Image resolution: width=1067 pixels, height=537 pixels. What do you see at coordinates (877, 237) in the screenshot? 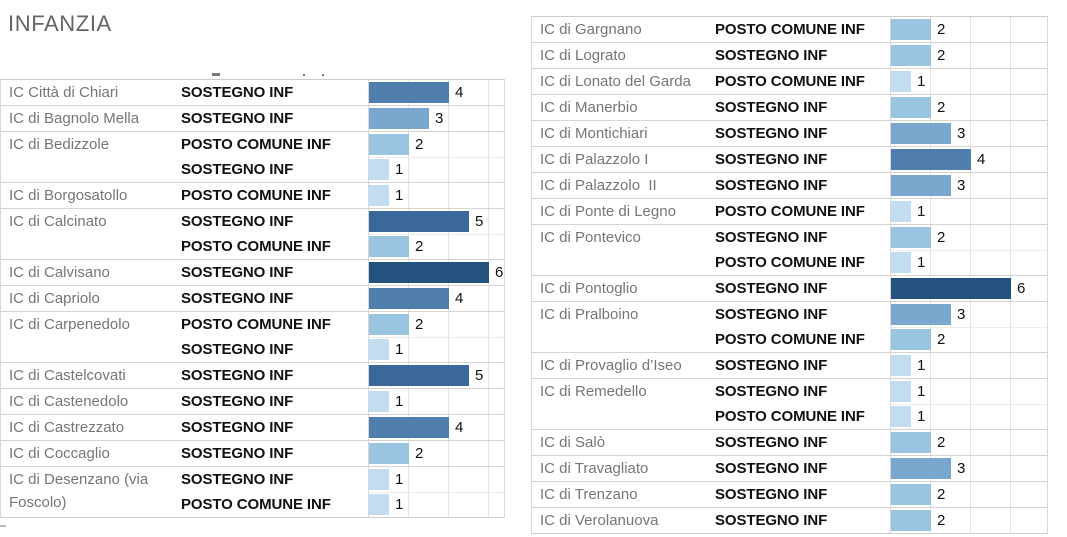
I see `measure-row: SOSTEGNO INF 2` at bounding box center [877, 237].